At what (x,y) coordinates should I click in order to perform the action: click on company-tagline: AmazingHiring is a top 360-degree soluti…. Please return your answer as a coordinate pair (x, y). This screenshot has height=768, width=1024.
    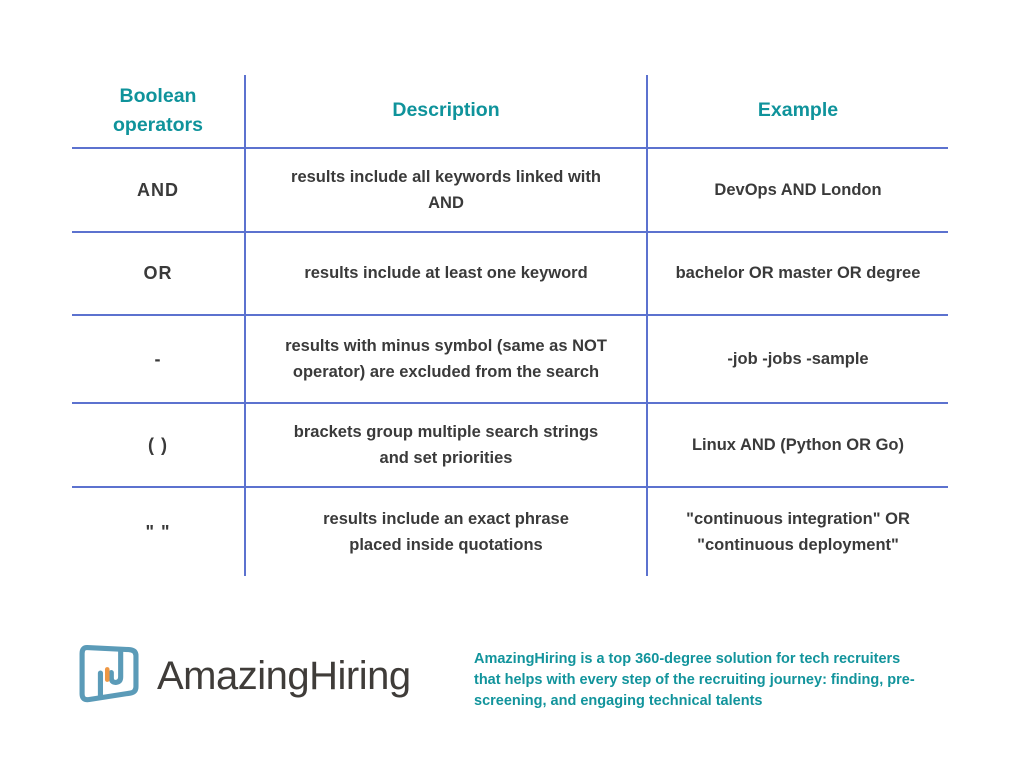
    Looking at the image, I should click on (694, 680).